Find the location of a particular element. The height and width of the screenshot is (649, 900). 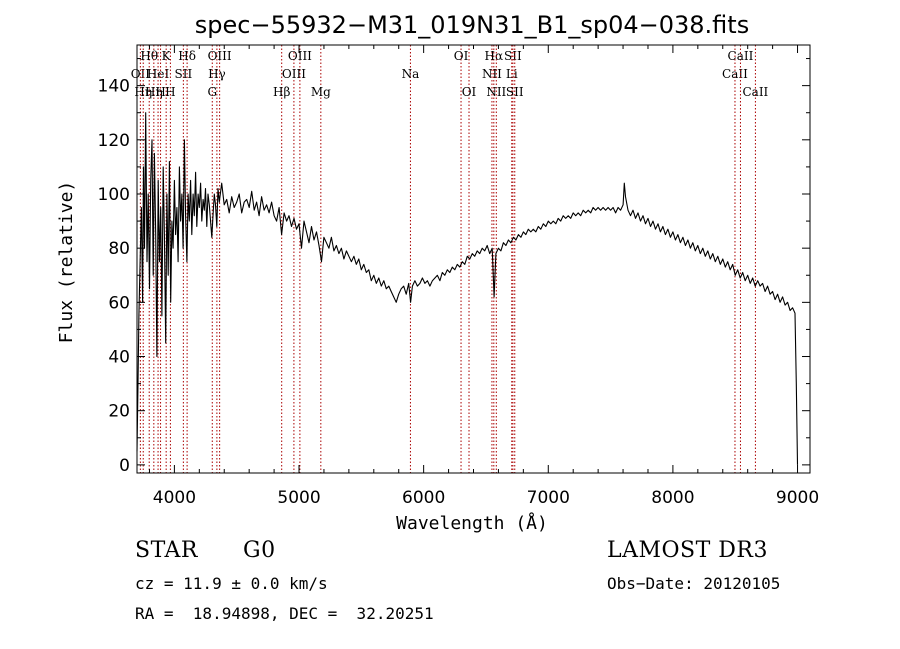

object-class: STAR is located at coordinates (166, 550).